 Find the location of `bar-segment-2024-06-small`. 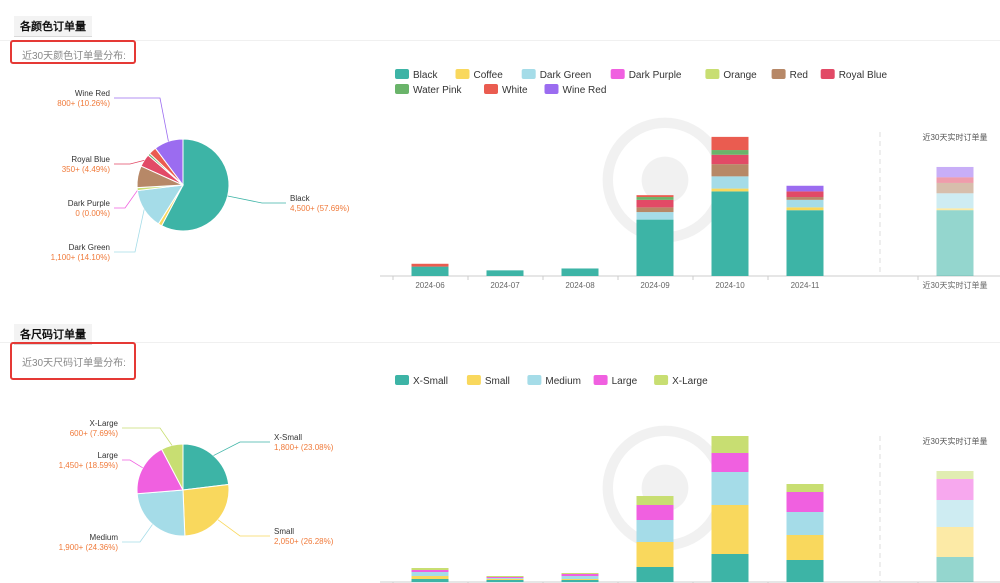

bar-segment-2024-06-small is located at coordinates (430, 577).